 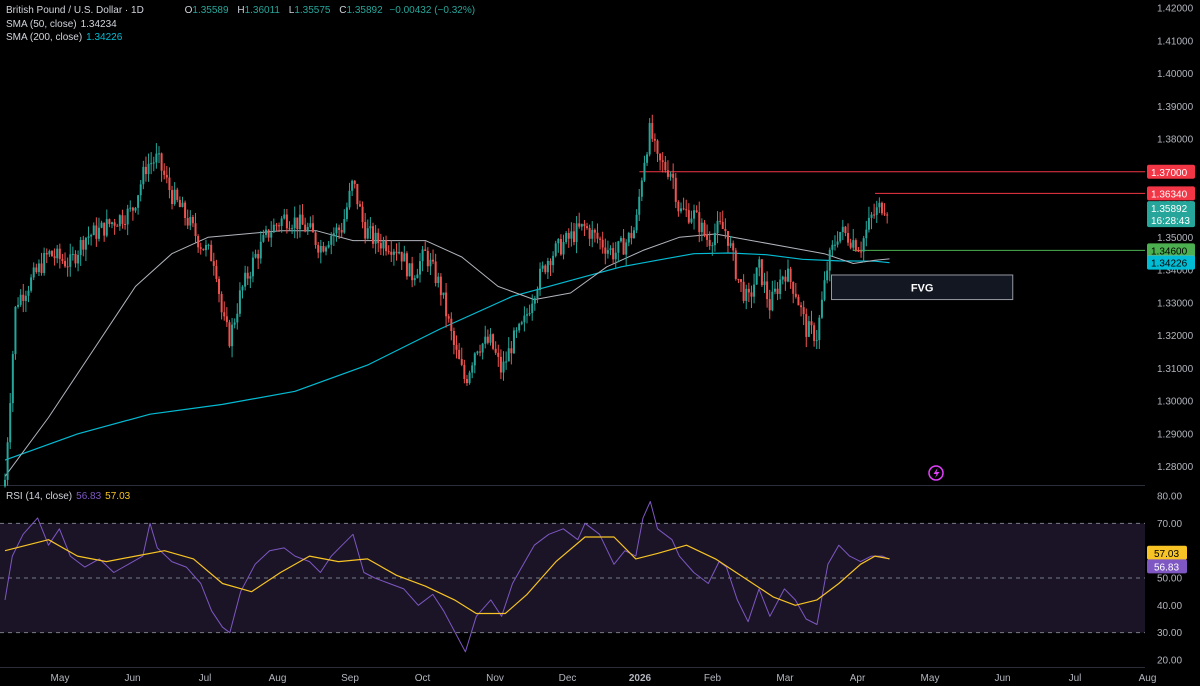 I want to click on rsi-ma-line, so click(x=447, y=575).